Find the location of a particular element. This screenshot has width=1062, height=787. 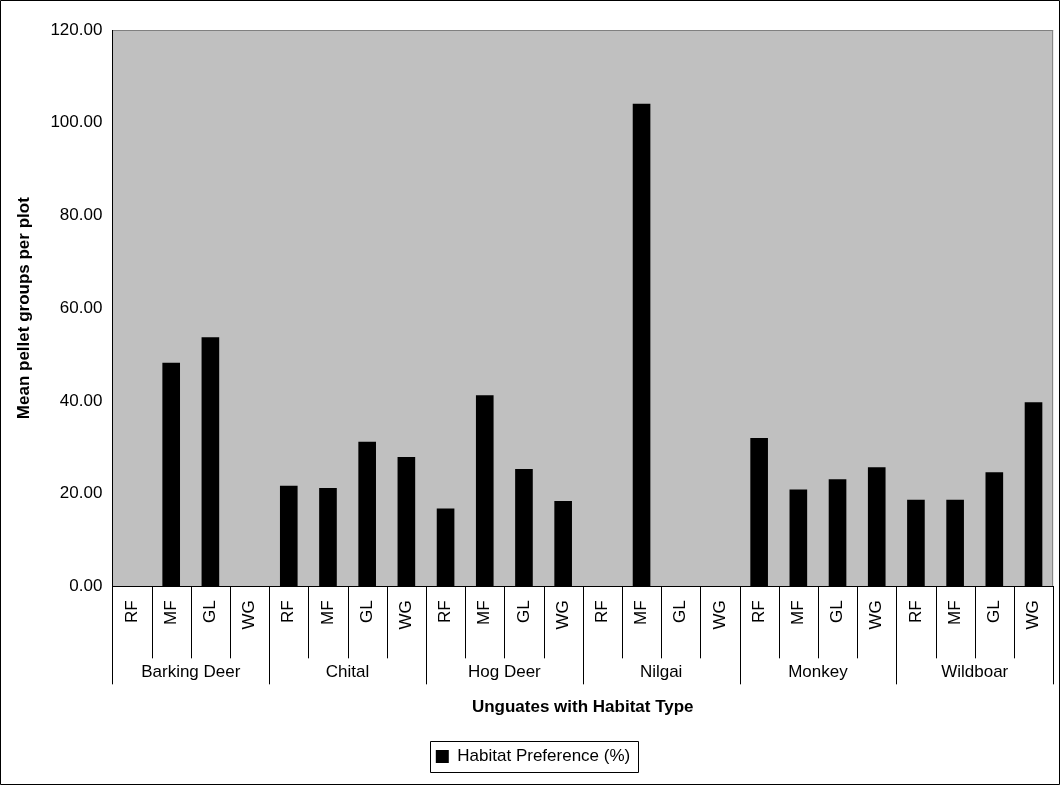

text: Wildboar is located at coordinates (975, 672).